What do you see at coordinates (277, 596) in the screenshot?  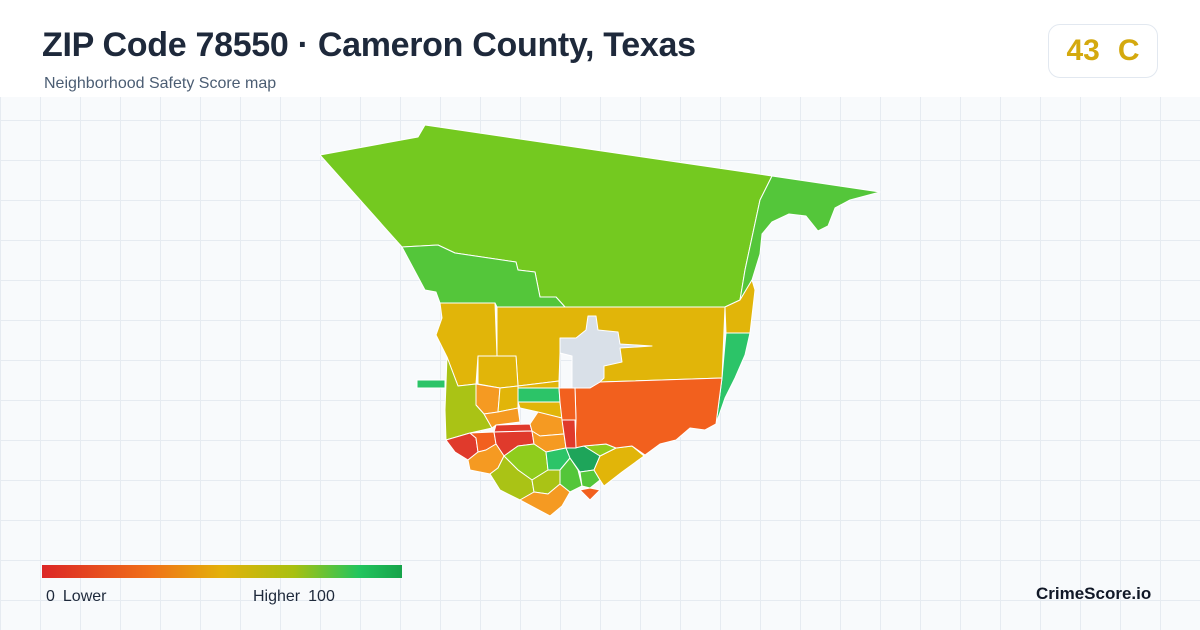 I see `legend-max-label: Higher` at bounding box center [277, 596].